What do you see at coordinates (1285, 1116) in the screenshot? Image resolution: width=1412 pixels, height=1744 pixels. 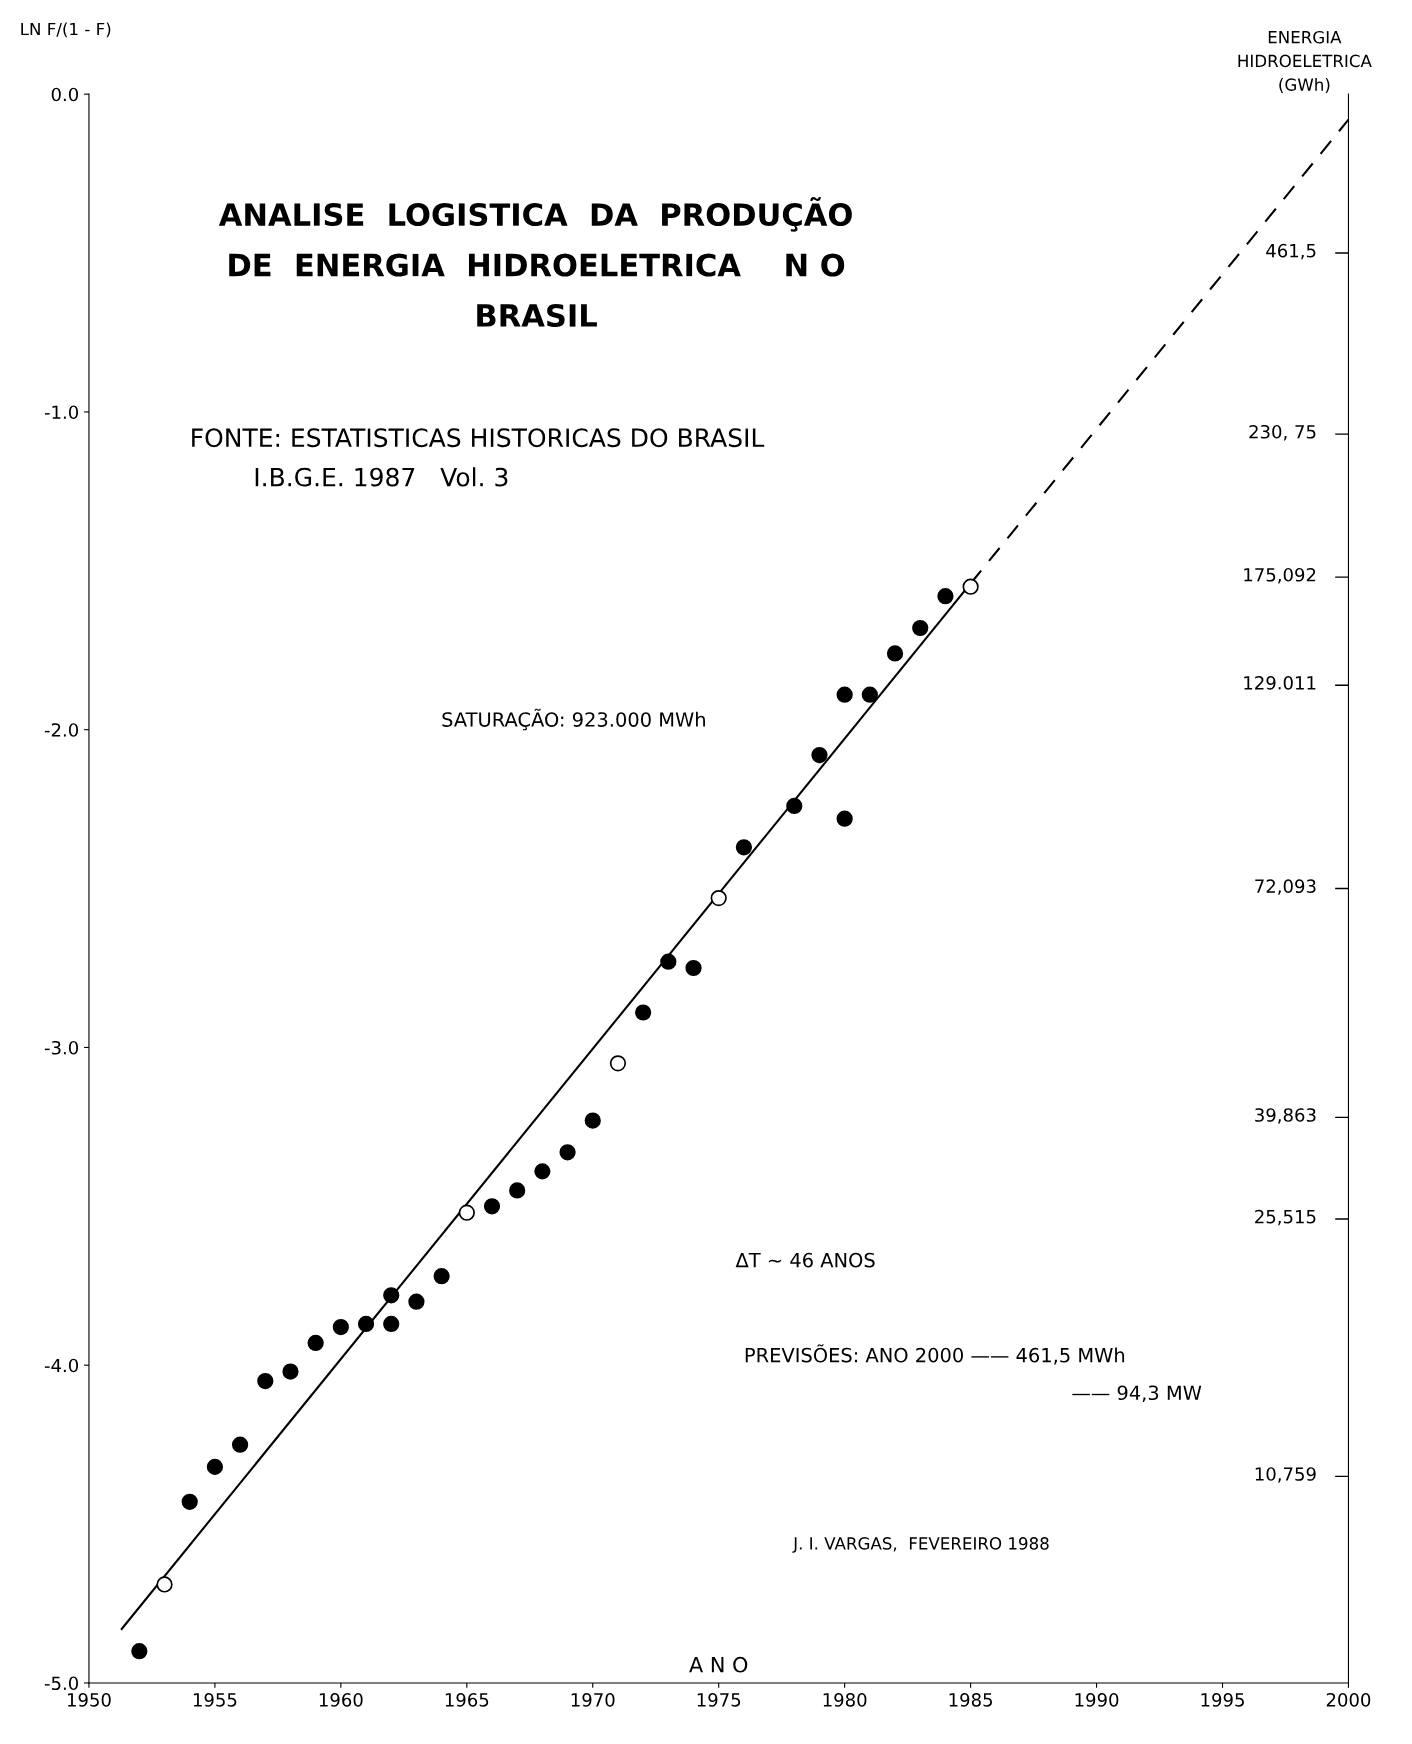 I see `annotation: 39,863` at bounding box center [1285, 1116].